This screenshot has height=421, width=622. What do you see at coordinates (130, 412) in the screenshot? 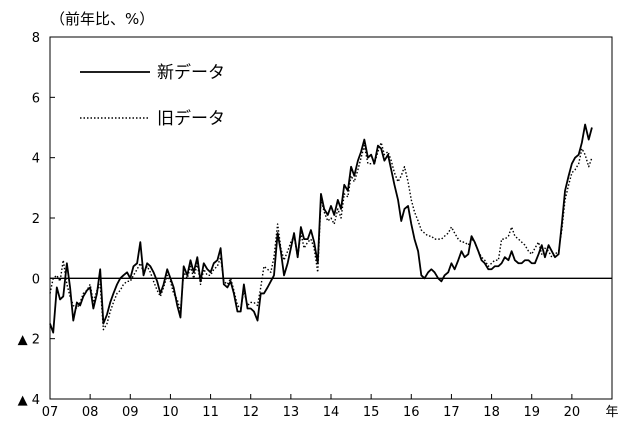
I see `x-tick-label: 09` at bounding box center [130, 412].